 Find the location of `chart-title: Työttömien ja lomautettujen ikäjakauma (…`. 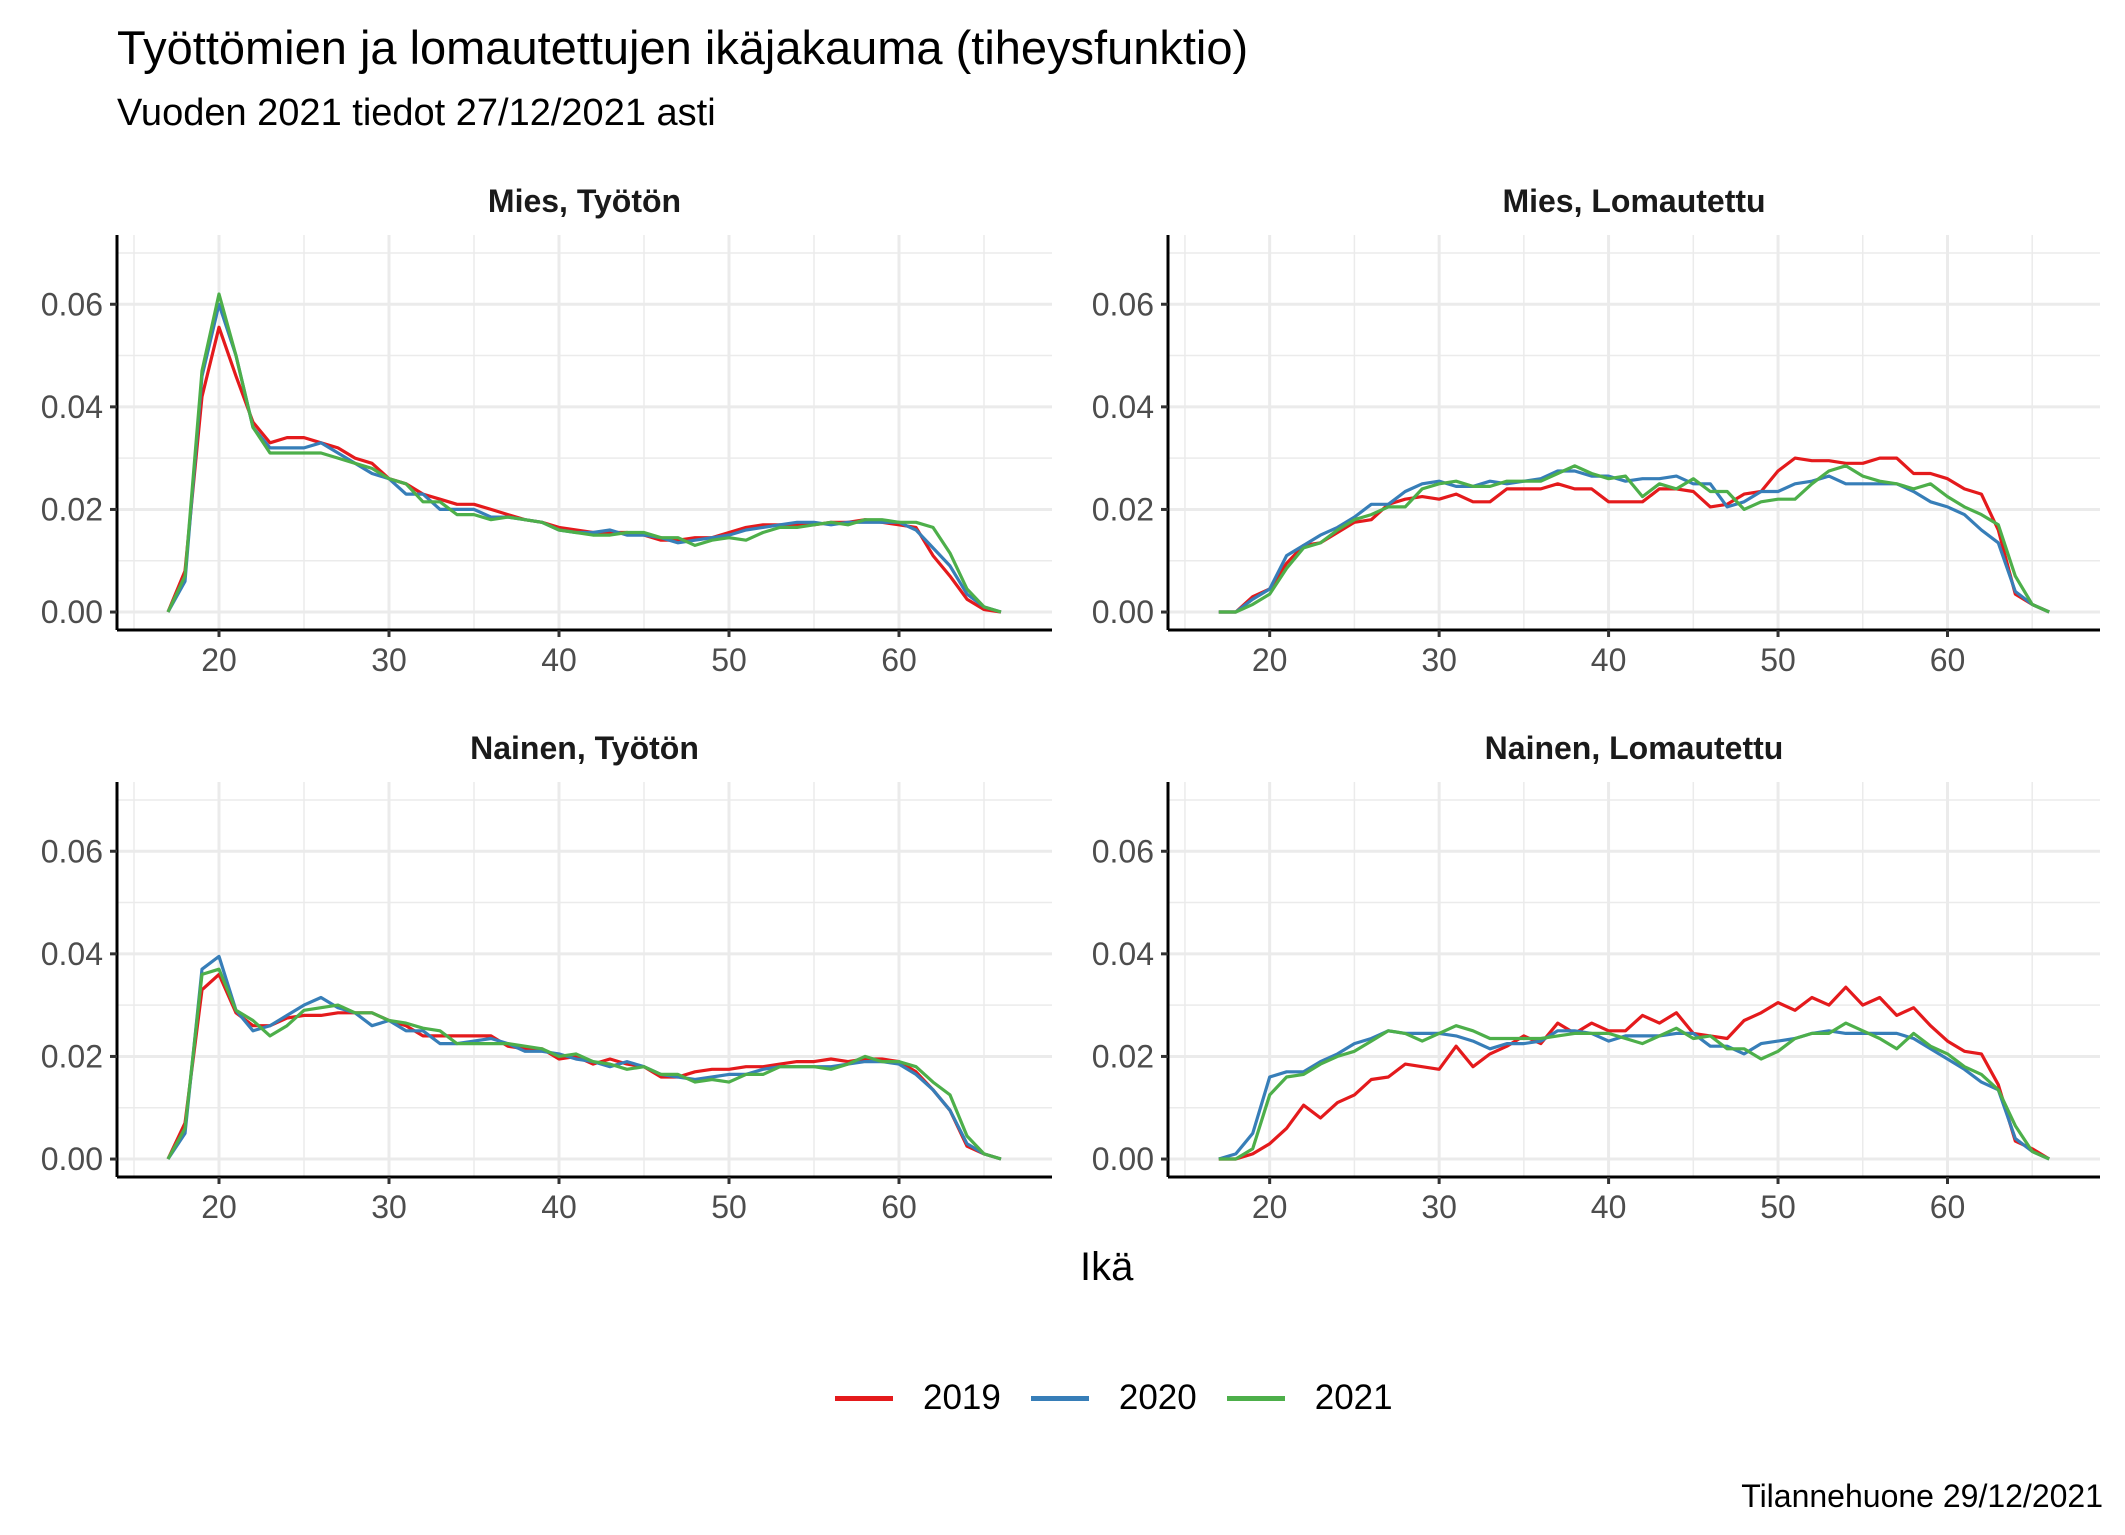

chart-title: Työttömien ja lomautettujen ikäjakauma (… is located at coordinates (683, 47).